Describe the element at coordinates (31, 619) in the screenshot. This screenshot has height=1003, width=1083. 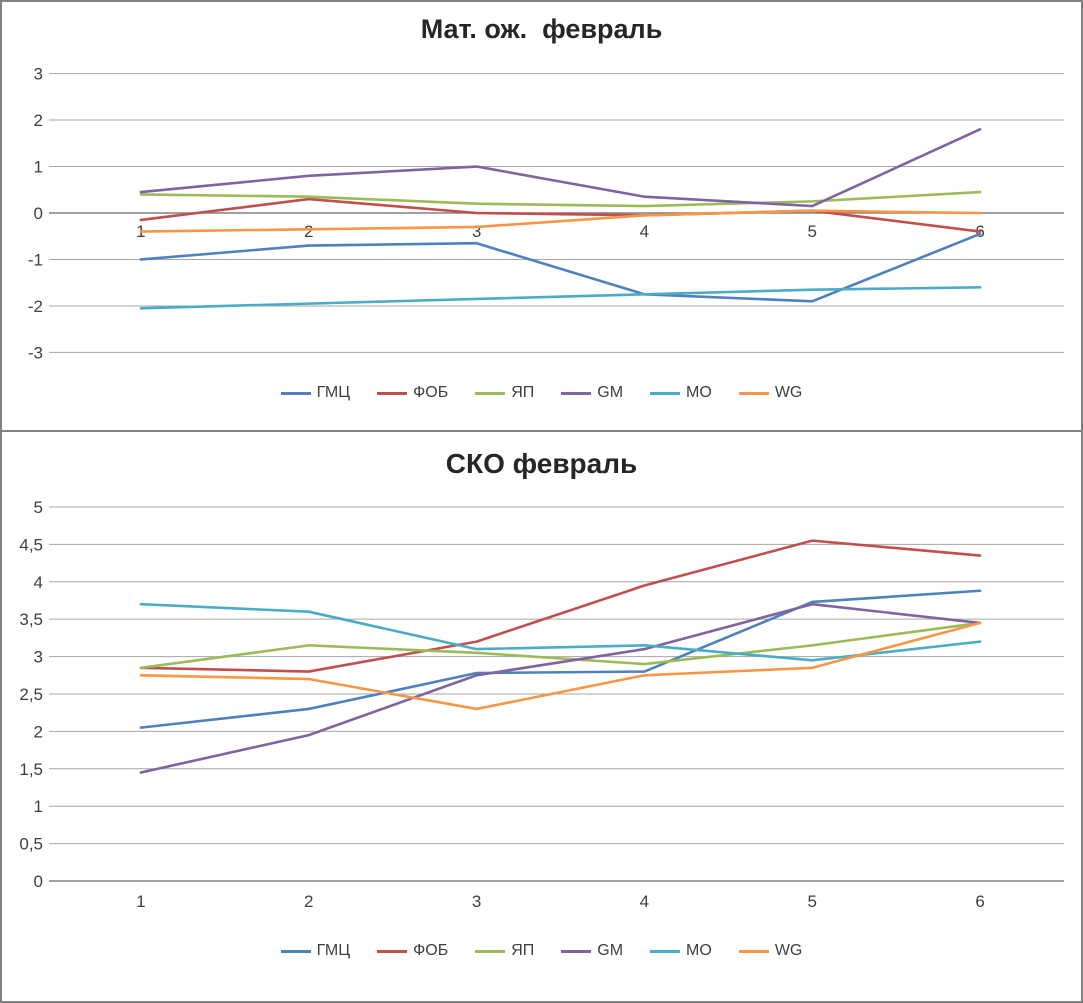
I see `y-tick-label: 3,5` at that location.